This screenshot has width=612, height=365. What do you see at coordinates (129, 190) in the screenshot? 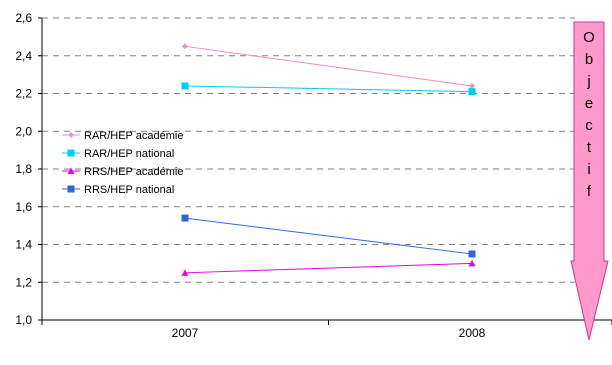
I see `legend-label: RRS/HEP national` at bounding box center [129, 190].